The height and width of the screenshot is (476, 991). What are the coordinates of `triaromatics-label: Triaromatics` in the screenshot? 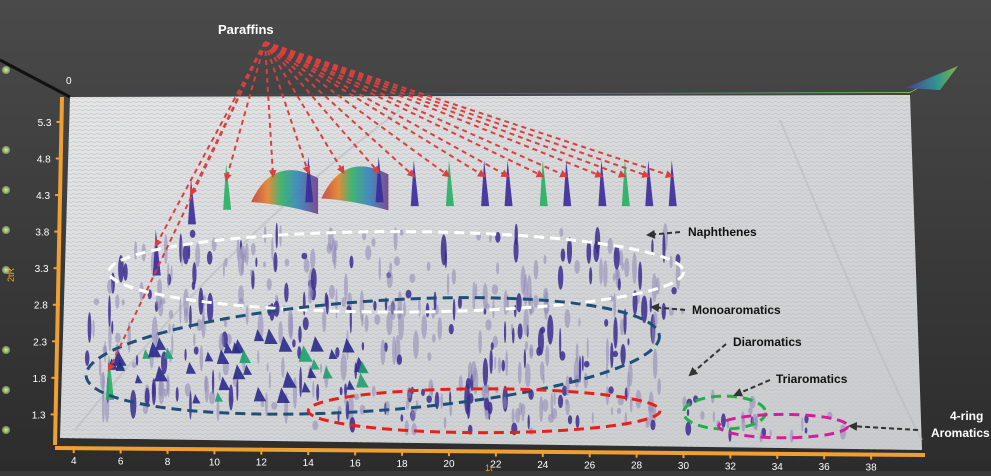 It's located at (812, 379).